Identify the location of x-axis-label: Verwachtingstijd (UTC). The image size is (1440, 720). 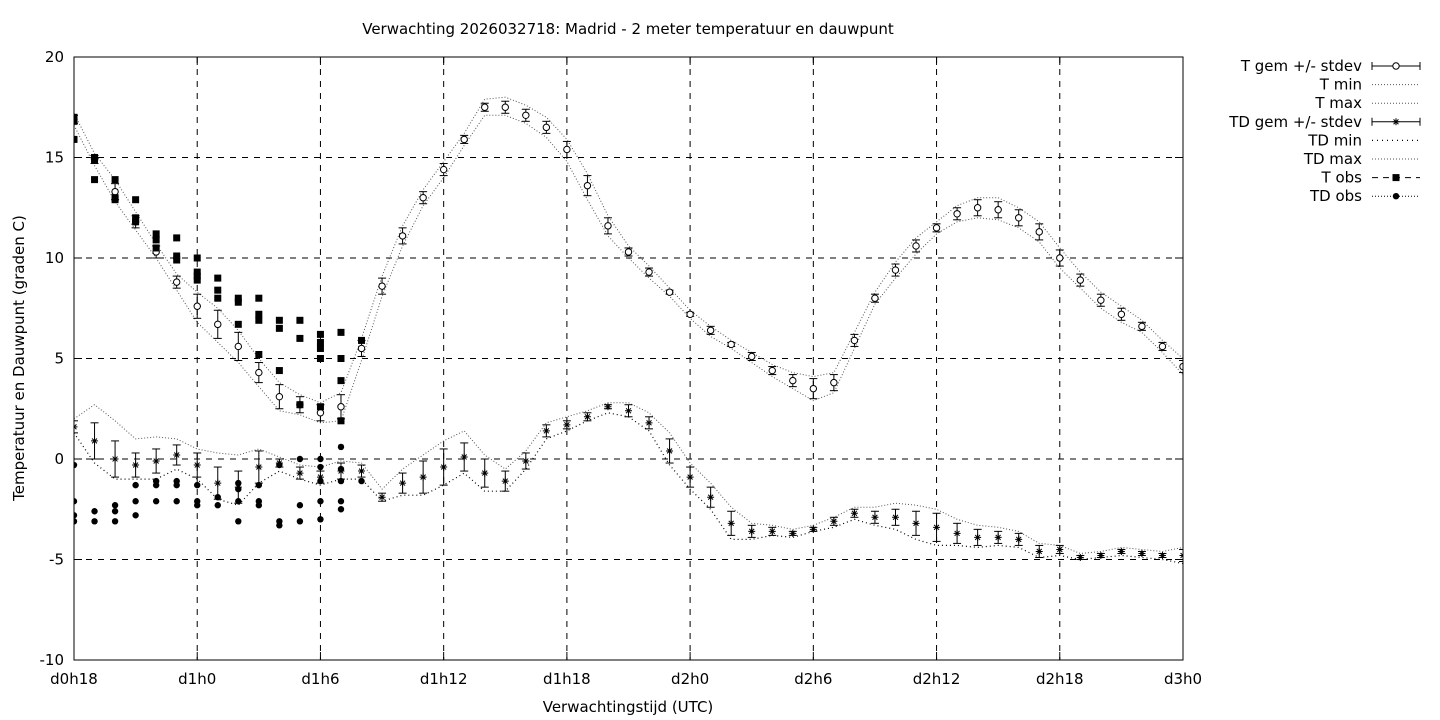
(628, 707).